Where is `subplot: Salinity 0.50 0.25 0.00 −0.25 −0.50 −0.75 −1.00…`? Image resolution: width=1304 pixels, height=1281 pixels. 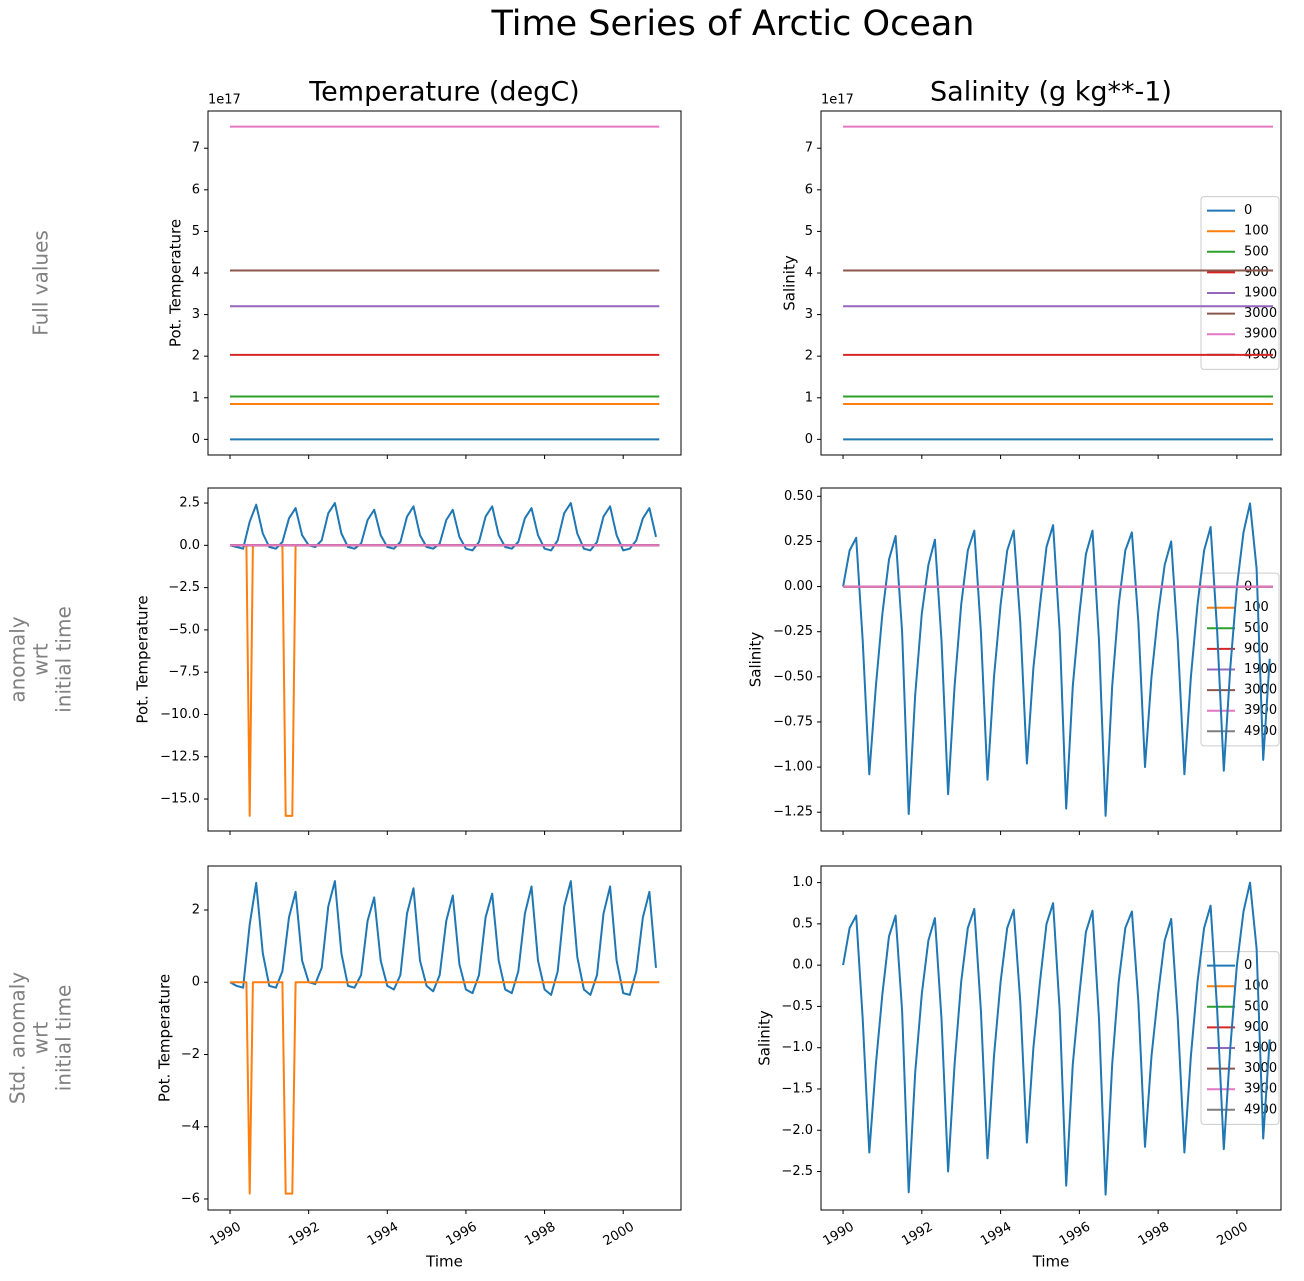 subplot: Salinity 0.50 0.25 0.00 −0.25 −0.50 −0.75 −1.00… is located at coordinates (1014, 661).